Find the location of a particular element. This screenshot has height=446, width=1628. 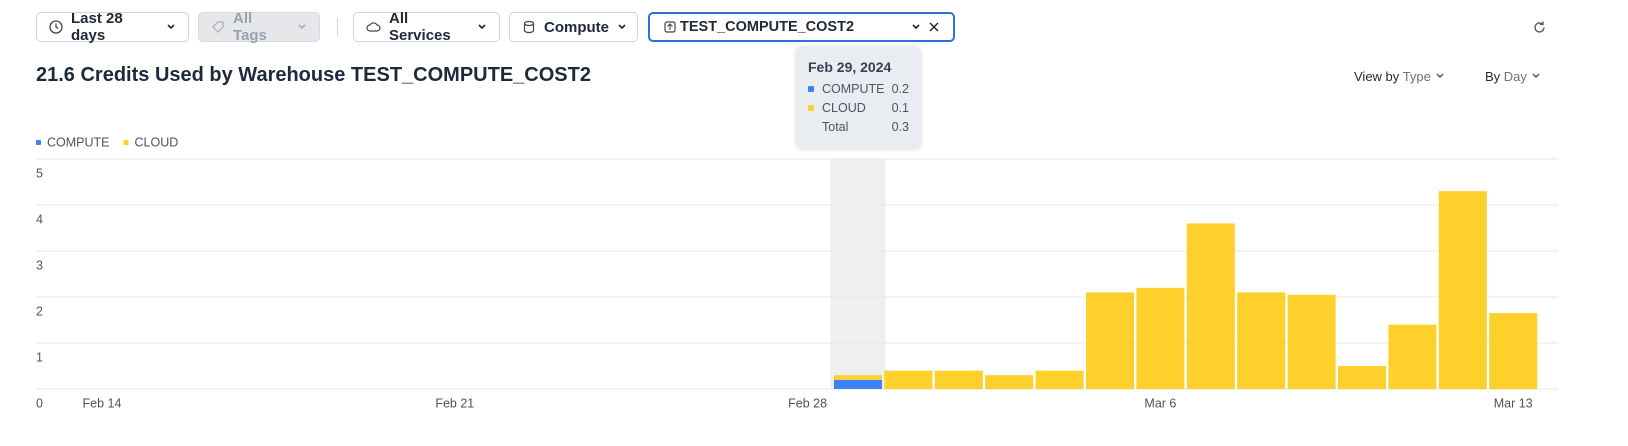

y-tick-label: 0 is located at coordinates (39, 403).